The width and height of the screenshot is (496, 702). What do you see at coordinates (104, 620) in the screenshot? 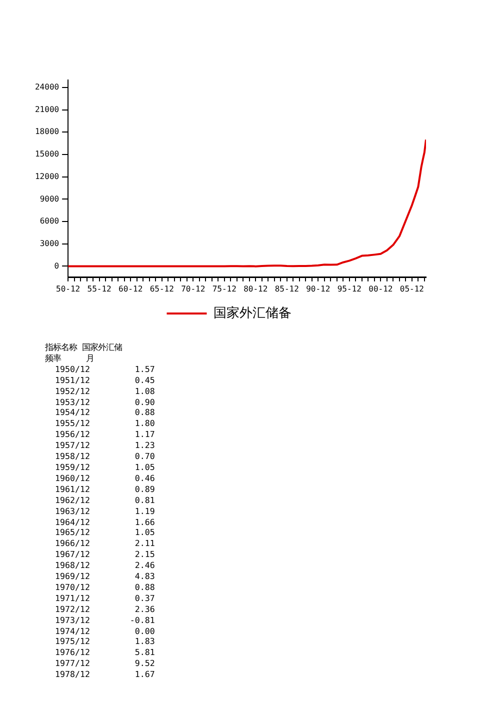
I see `text: 1973/12 -0.81` at bounding box center [104, 620].